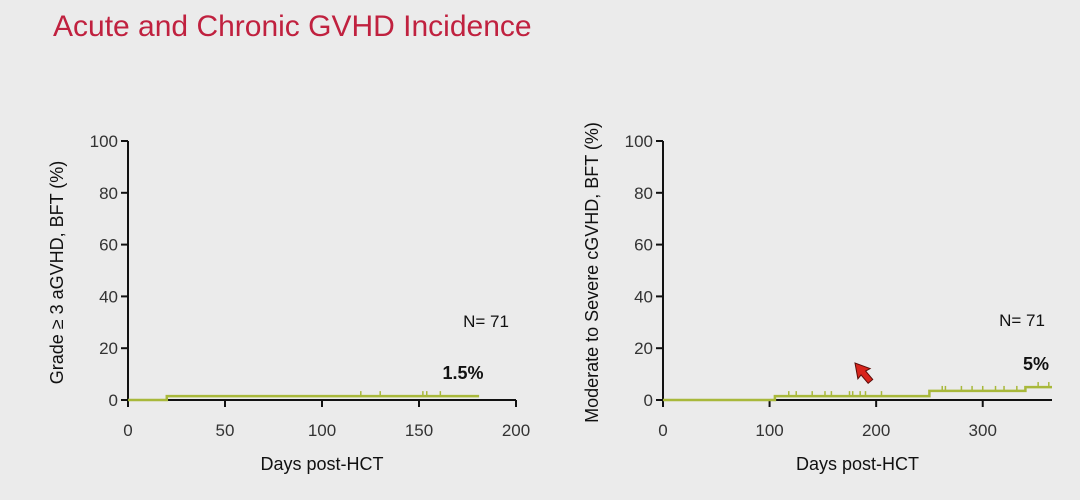  I want to click on x-tick-label: 150, so click(419, 430).